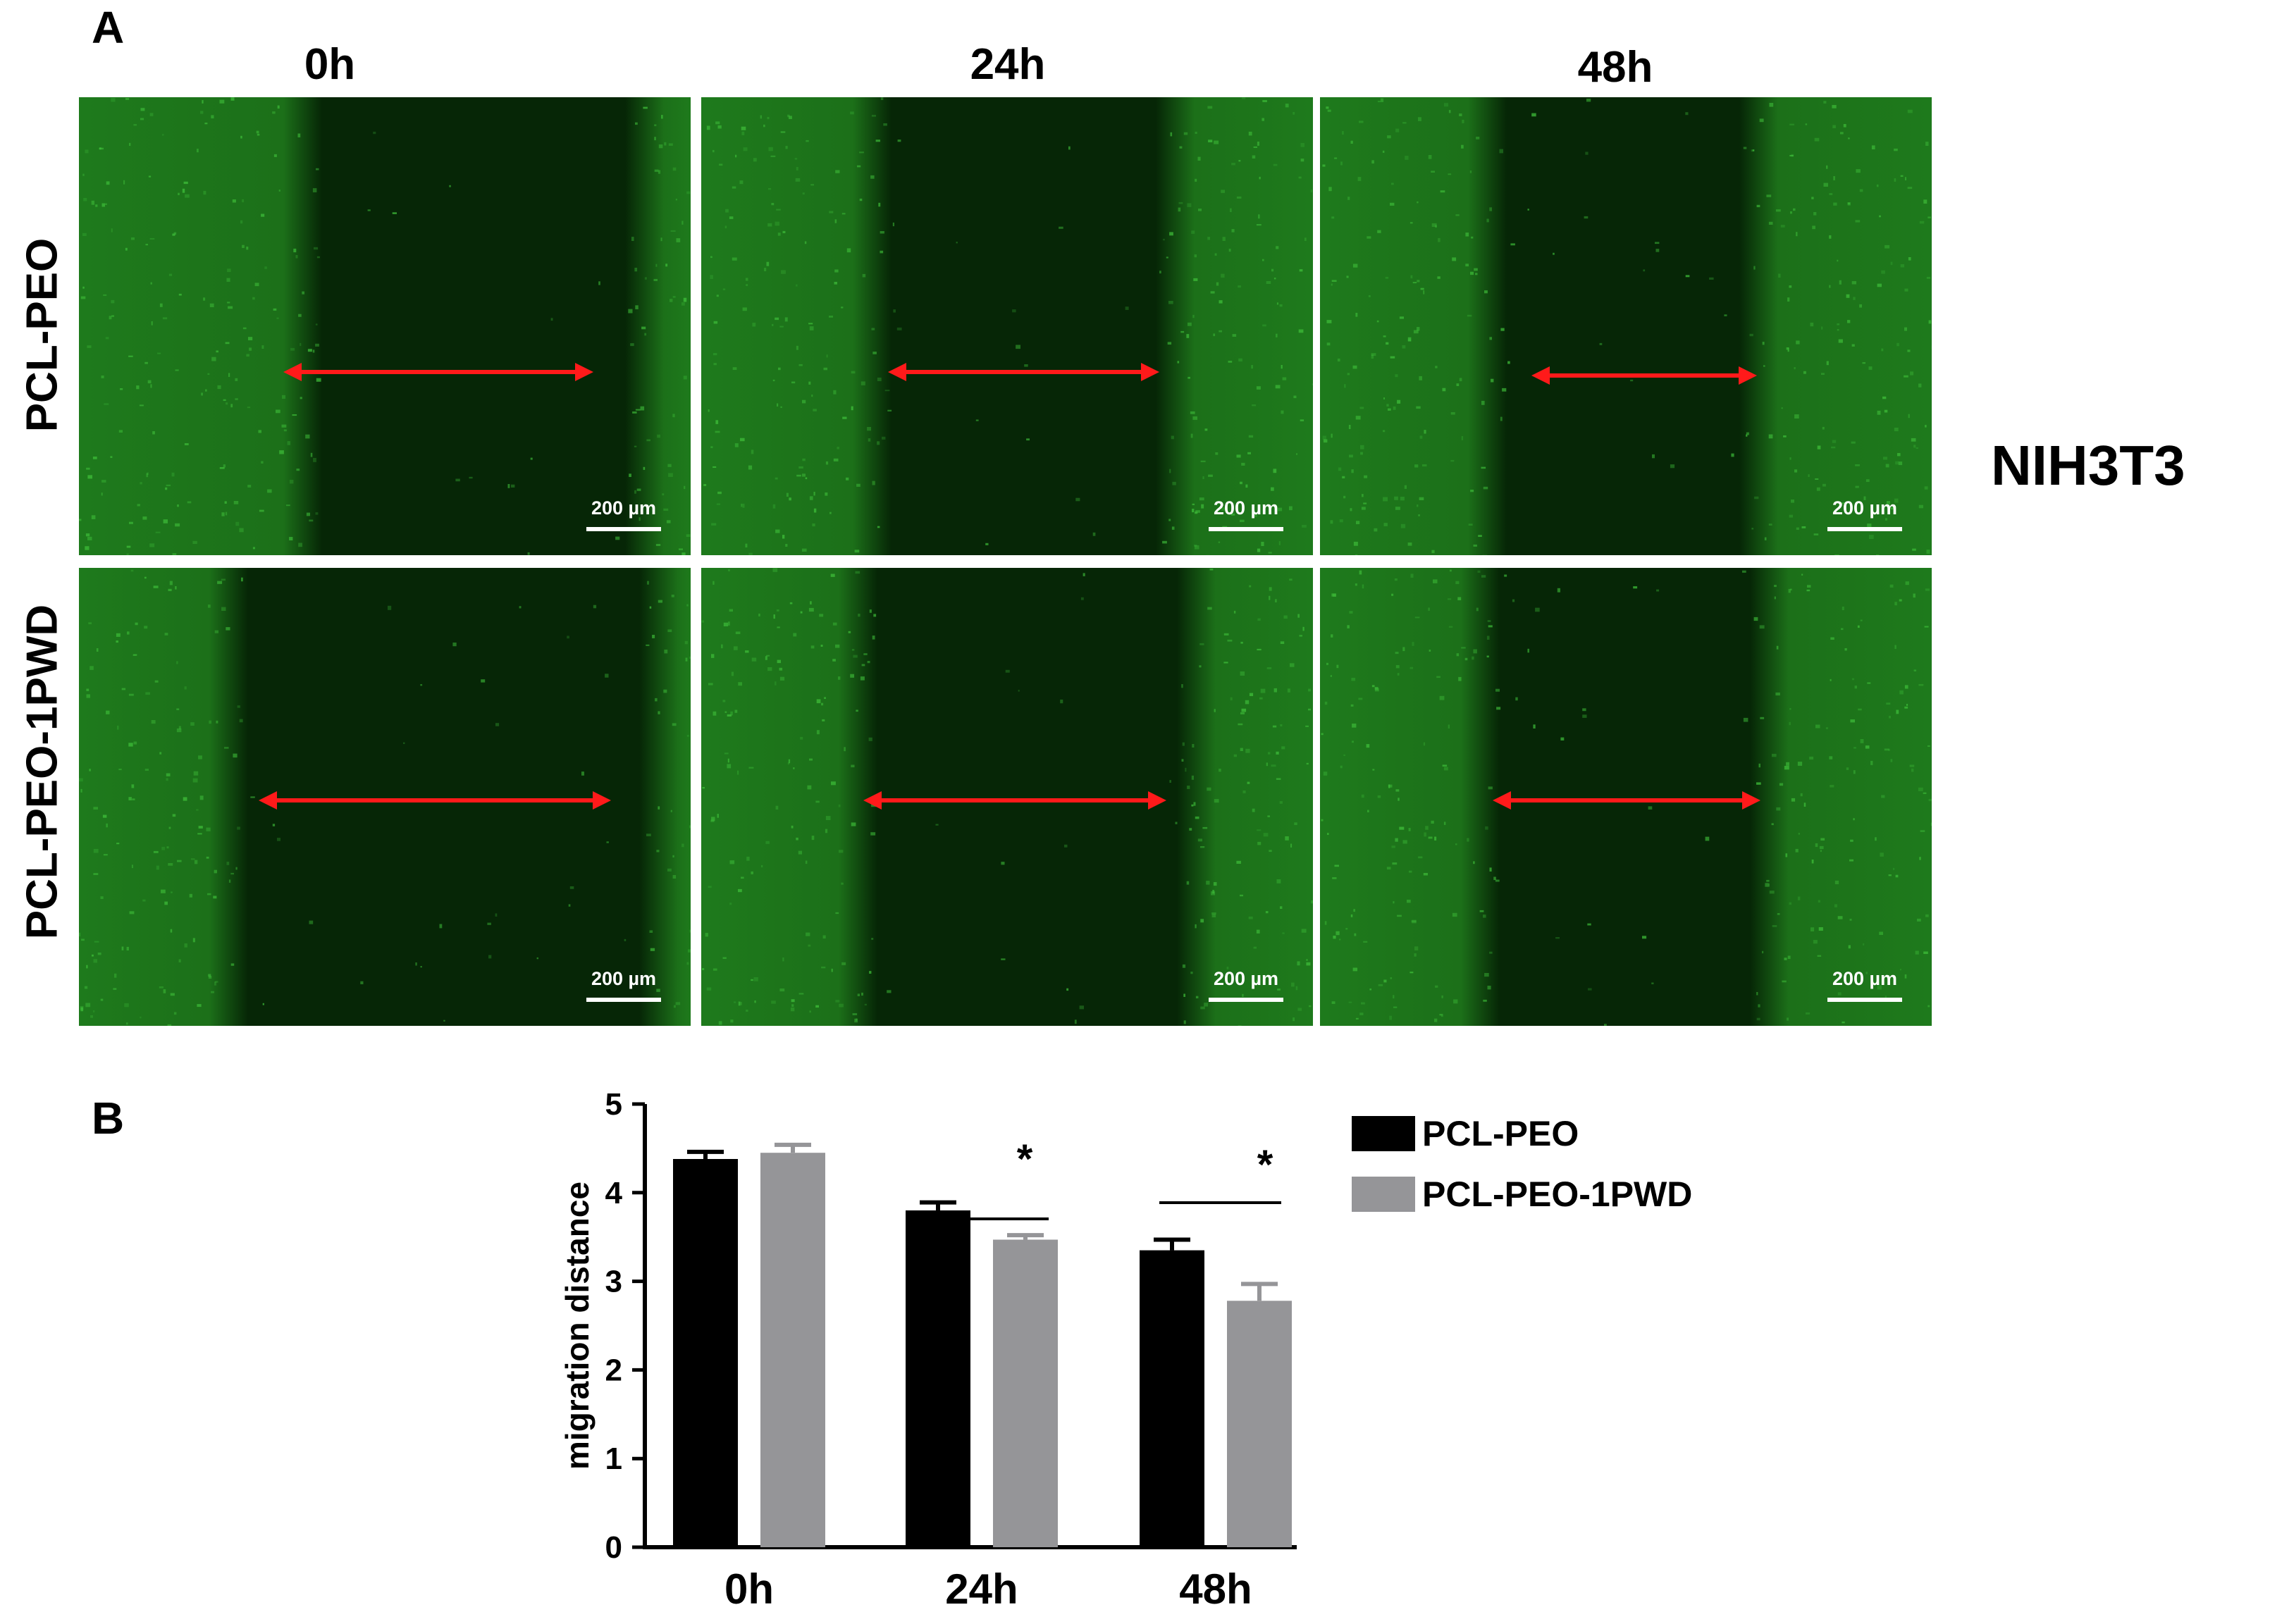 The width and height of the screenshot is (2270, 1624). I want to click on panel-b-label: B, so click(109, 1118).